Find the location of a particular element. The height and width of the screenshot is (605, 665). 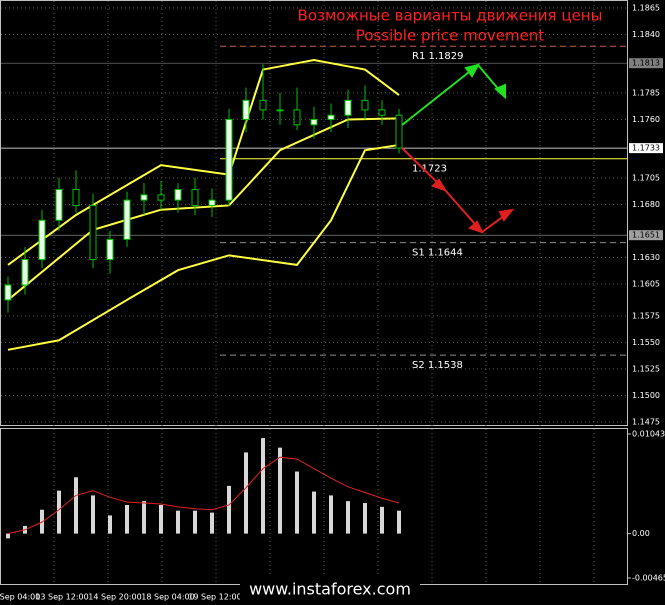

watermark: www.instaforex.com is located at coordinates (330, 589).